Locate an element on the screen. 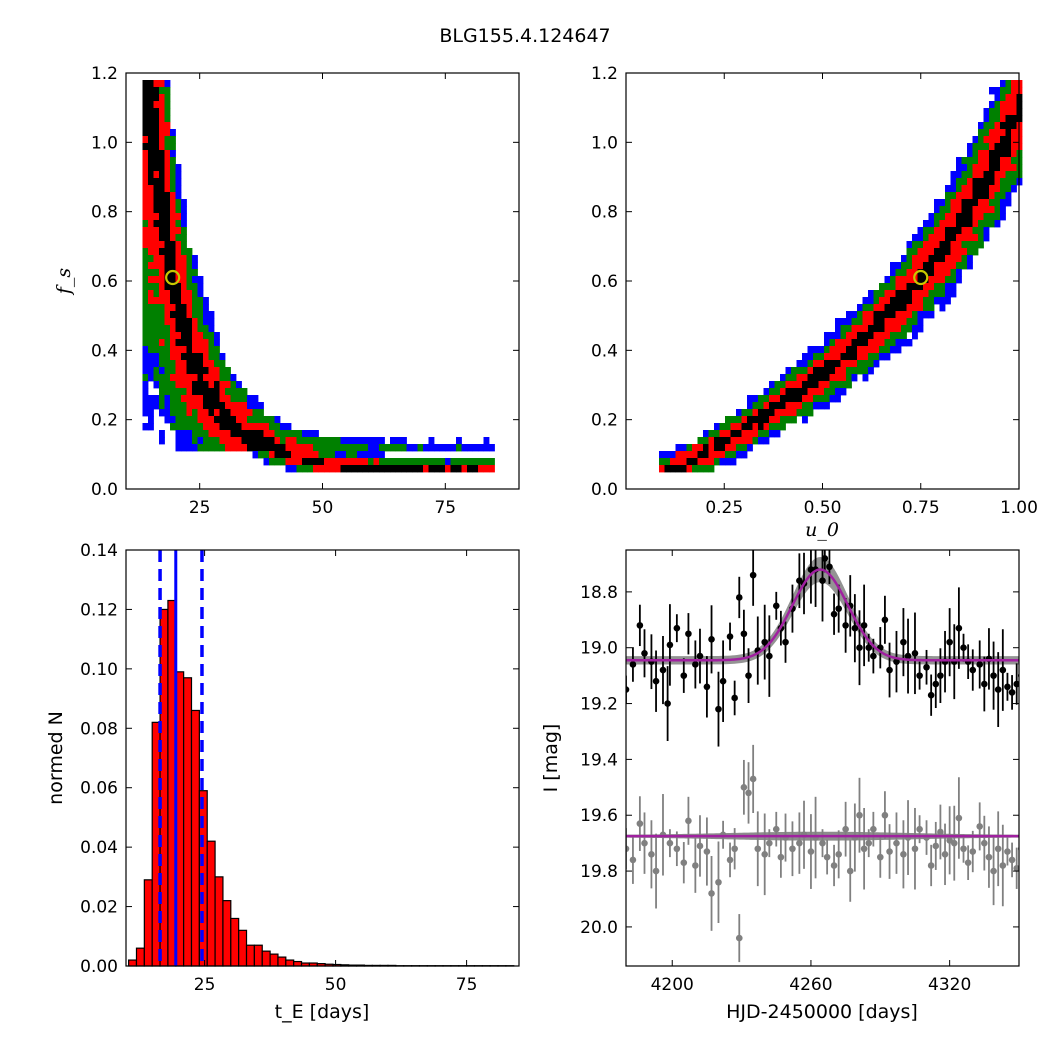 This screenshot has height=1050, width=1050. y-tick-label: 0.06 is located at coordinates (99, 789).